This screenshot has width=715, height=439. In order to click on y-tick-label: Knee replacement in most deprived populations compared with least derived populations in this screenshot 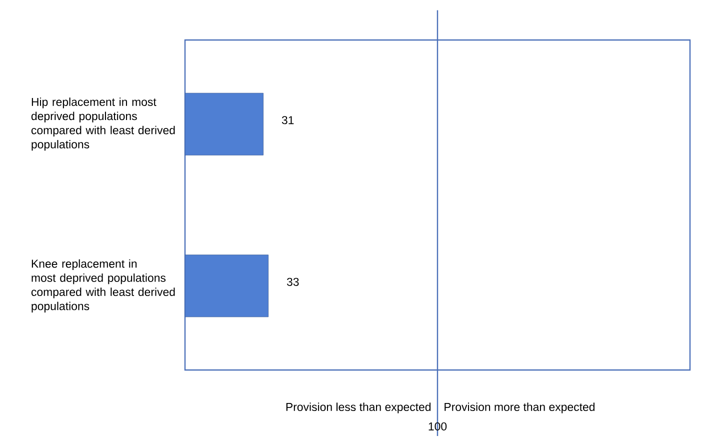, I will do `click(103, 285)`.